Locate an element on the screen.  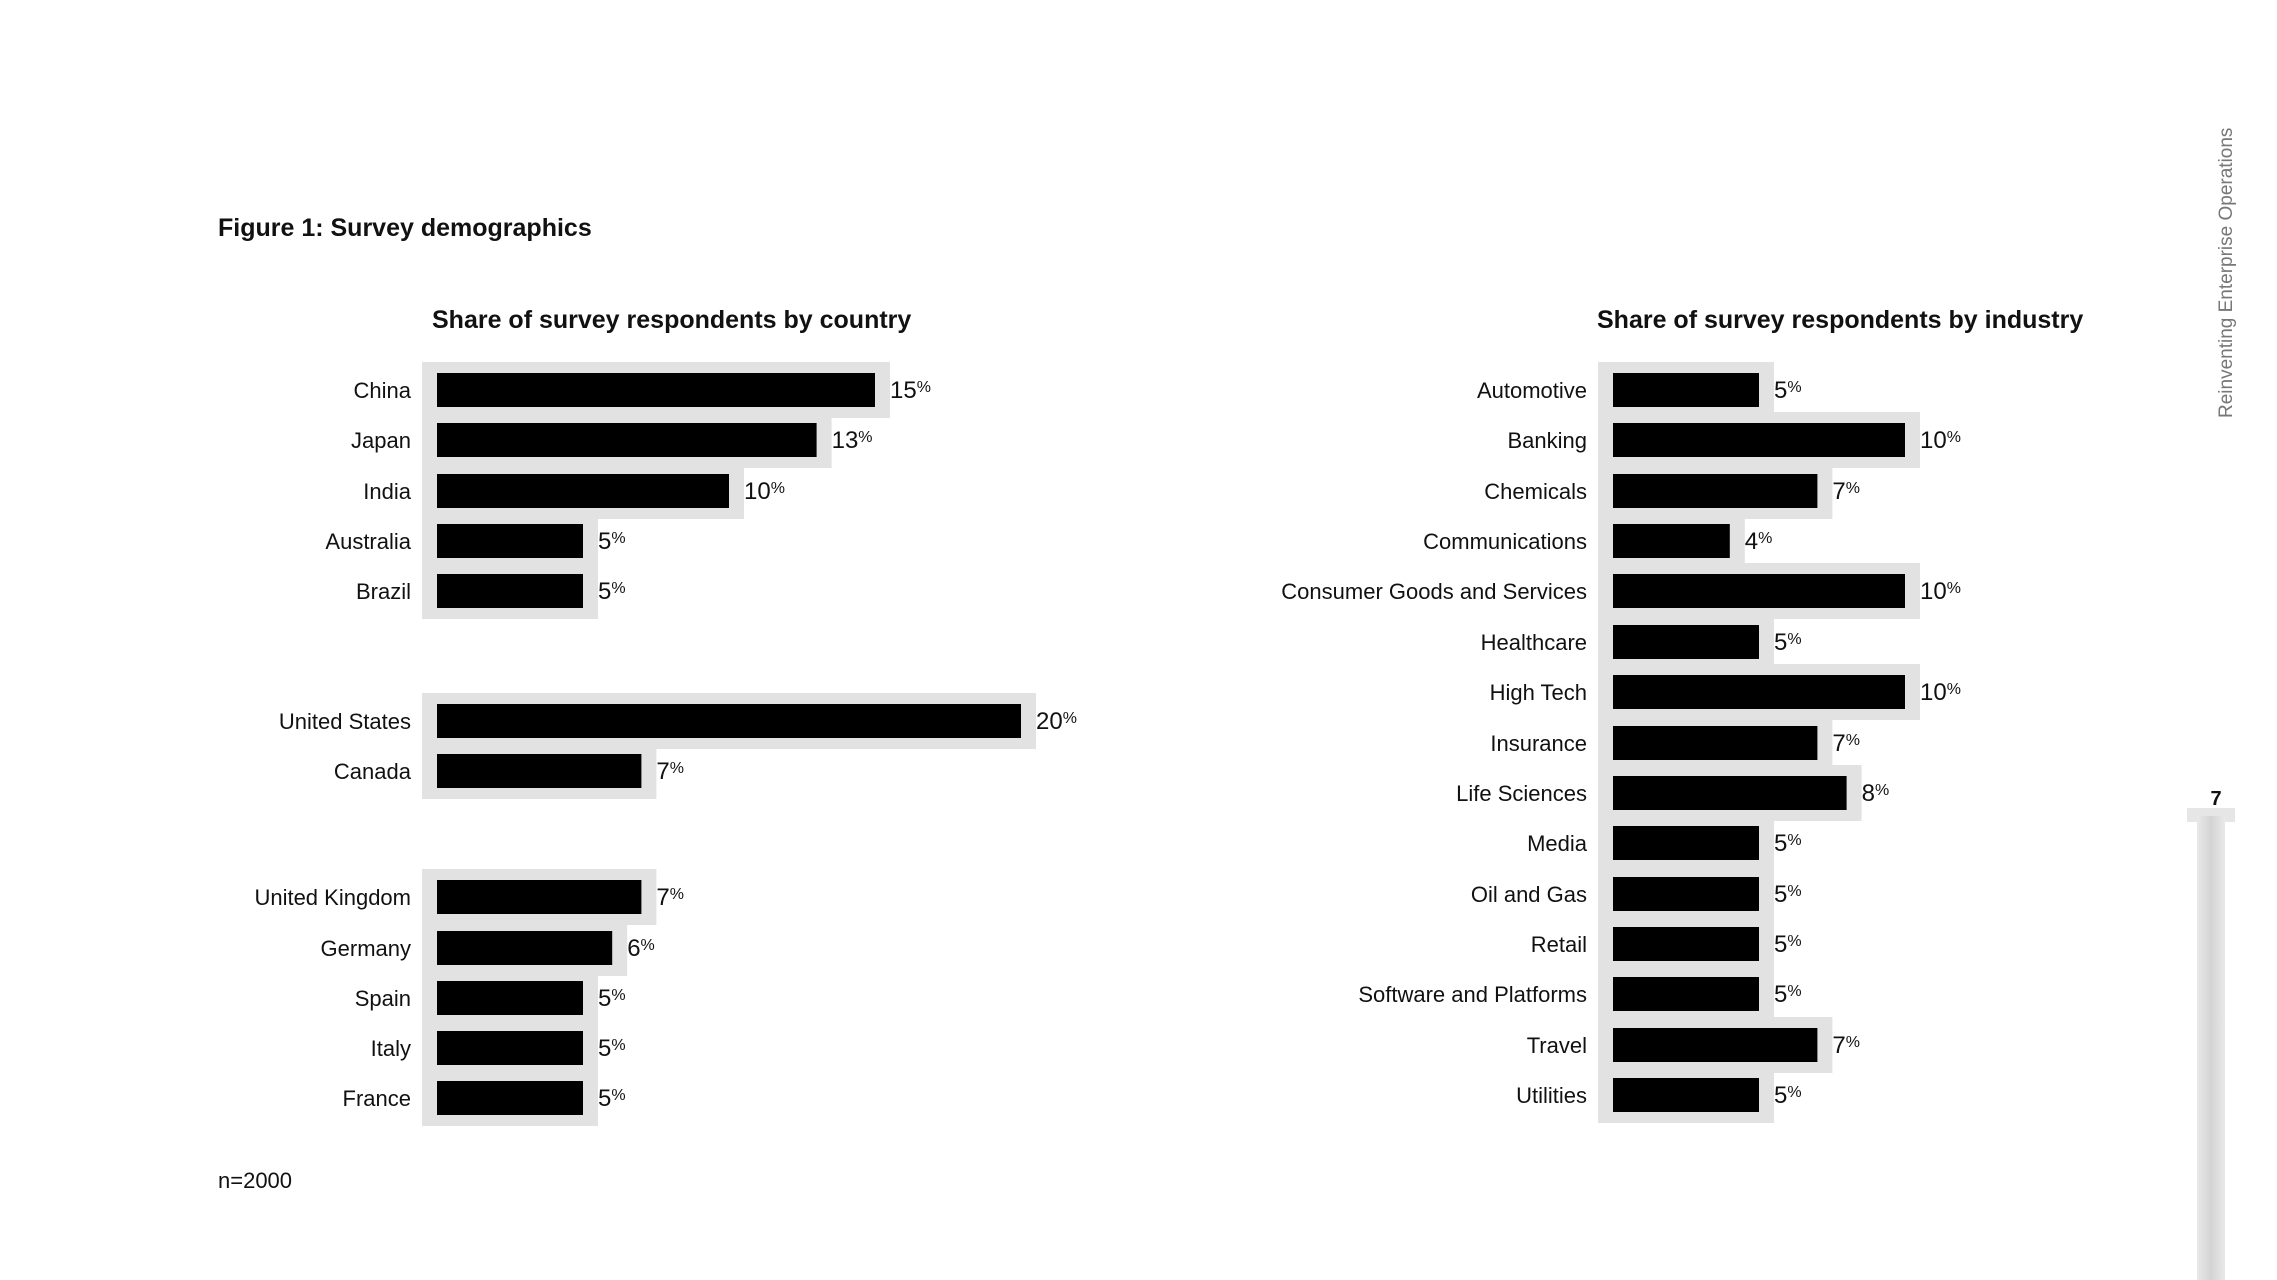
category-label-media: Media is located at coordinates (1557, 843).